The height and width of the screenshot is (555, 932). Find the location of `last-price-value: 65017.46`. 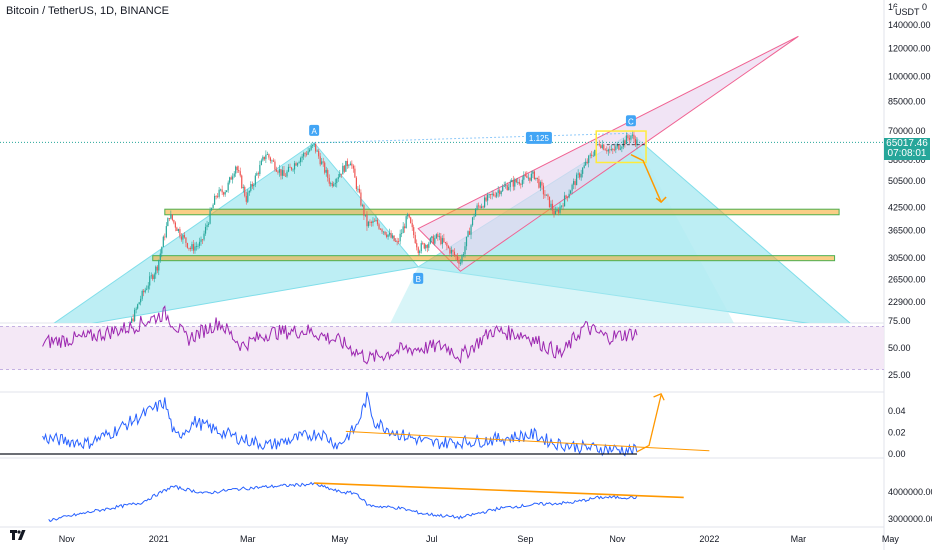

last-price-value: 65017.46 is located at coordinates (907, 143).